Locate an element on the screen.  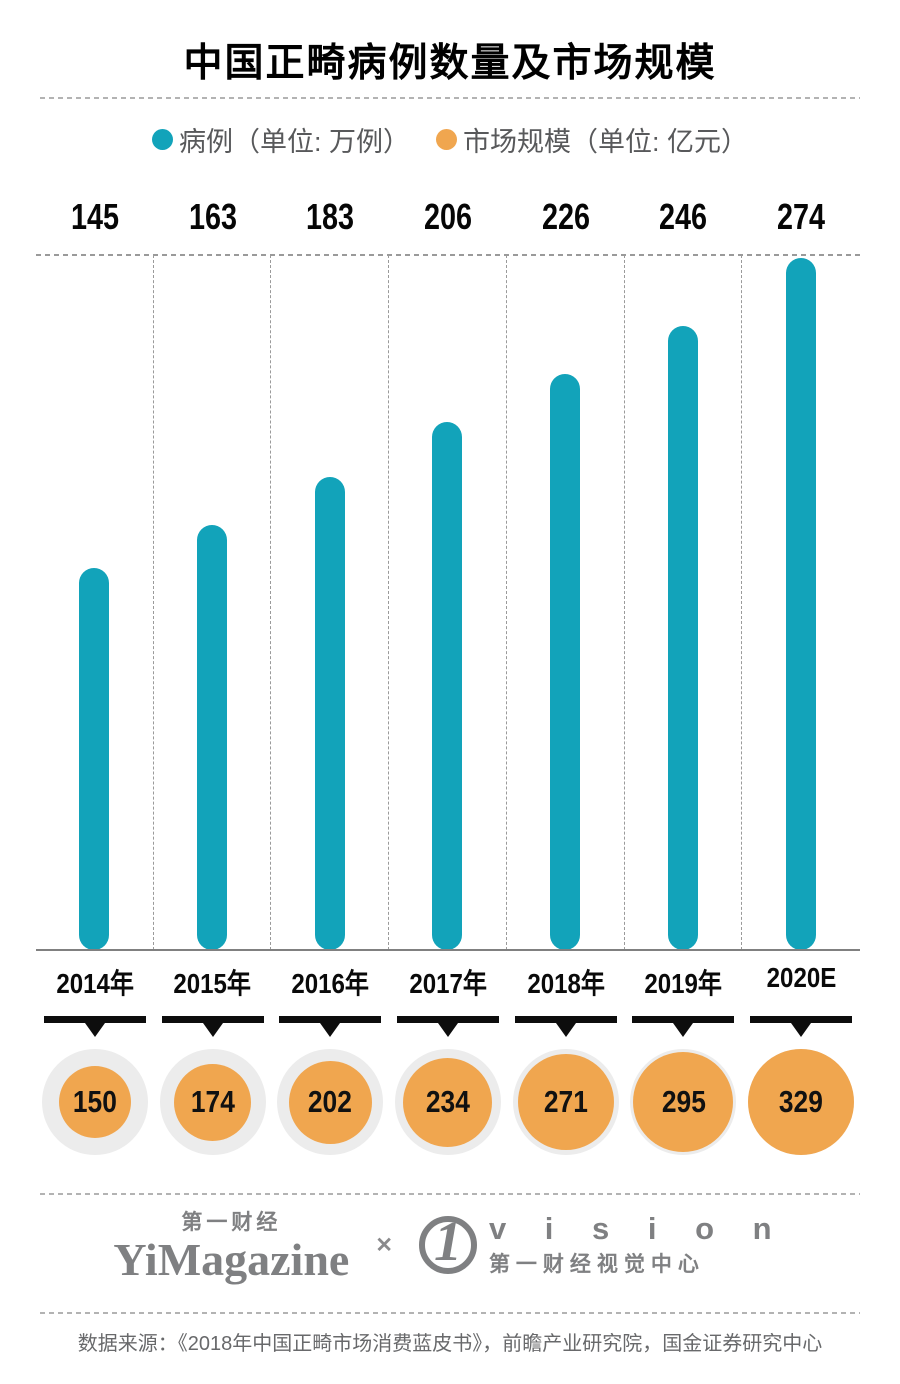
cases-legend-label: 病例（单位: 万例） is located at coordinates (294, 142).